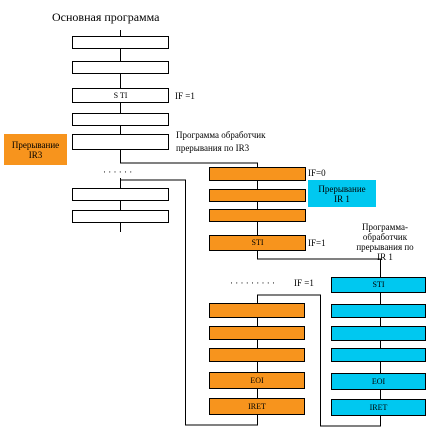  I want to click on irq3-eoi-box: EOI, so click(257, 380).